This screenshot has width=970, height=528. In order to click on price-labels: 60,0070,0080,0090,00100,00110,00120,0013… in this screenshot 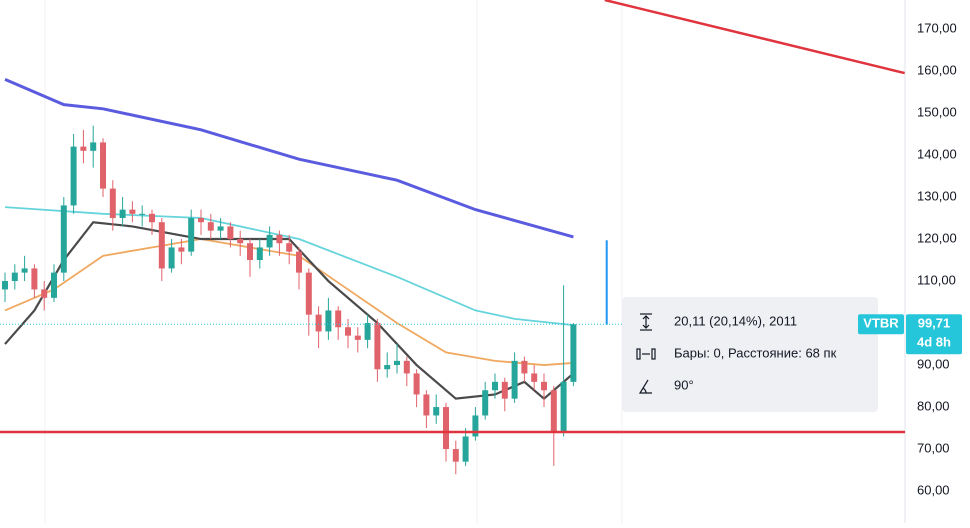, I will do `click(910, 259)`.